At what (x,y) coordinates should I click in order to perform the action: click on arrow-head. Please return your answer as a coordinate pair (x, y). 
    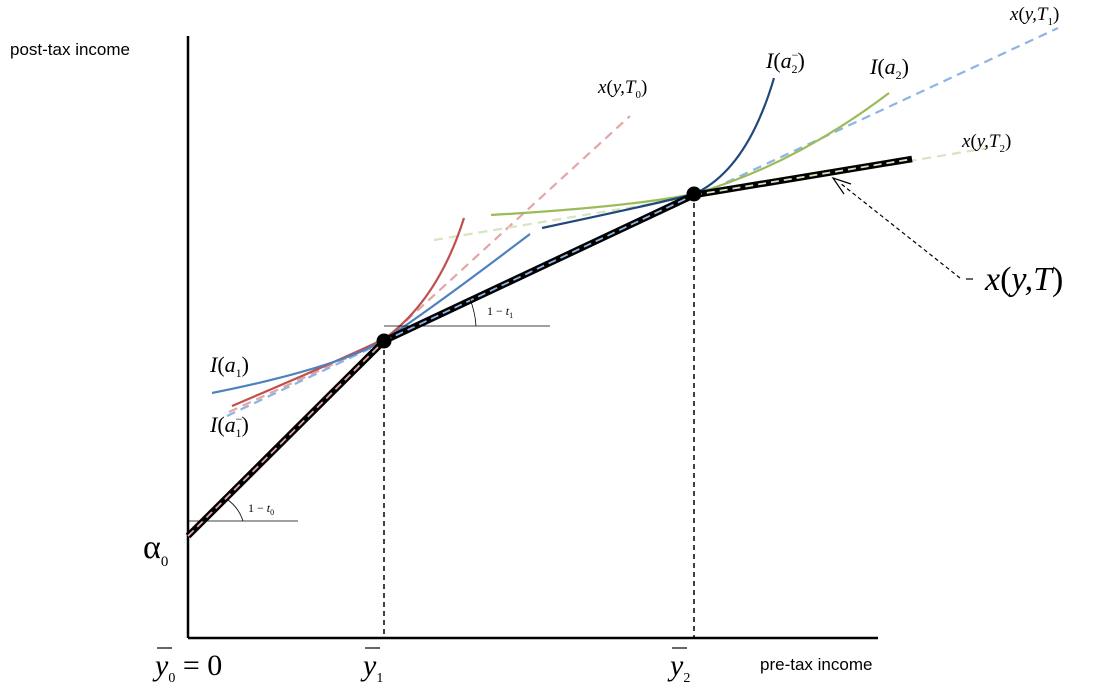
    Looking at the image, I should click on (841, 185).